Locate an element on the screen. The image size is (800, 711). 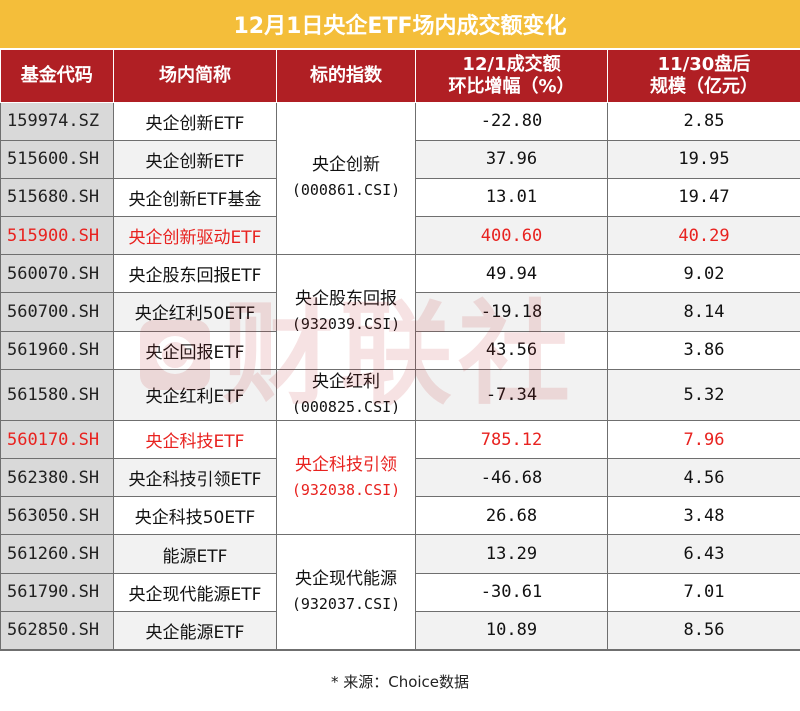
index-code: (932038.CSI) is located at coordinates (346, 489).